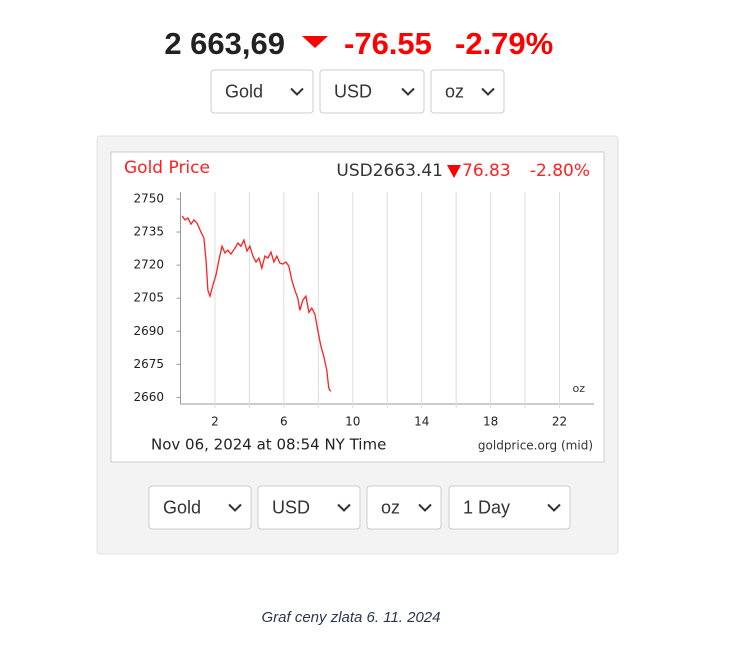 The image size is (729, 648). Describe the element at coordinates (389, 171) in the screenshot. I see `quote: USD2663.41` at that location.